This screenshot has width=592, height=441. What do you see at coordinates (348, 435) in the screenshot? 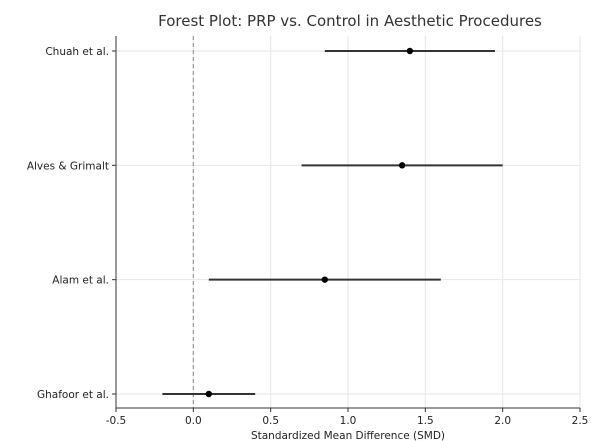
I see `x-axis-label: Standardized Mean Difference (SMD)` at bounding box center [348, 435].